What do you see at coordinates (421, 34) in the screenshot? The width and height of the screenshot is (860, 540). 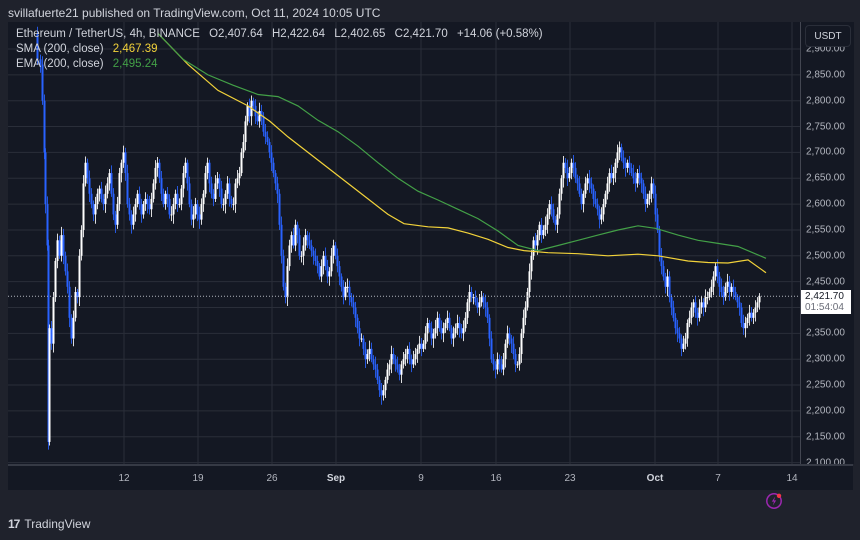 I see `close-value: C2,421.70` at bounding box center [421, 34].